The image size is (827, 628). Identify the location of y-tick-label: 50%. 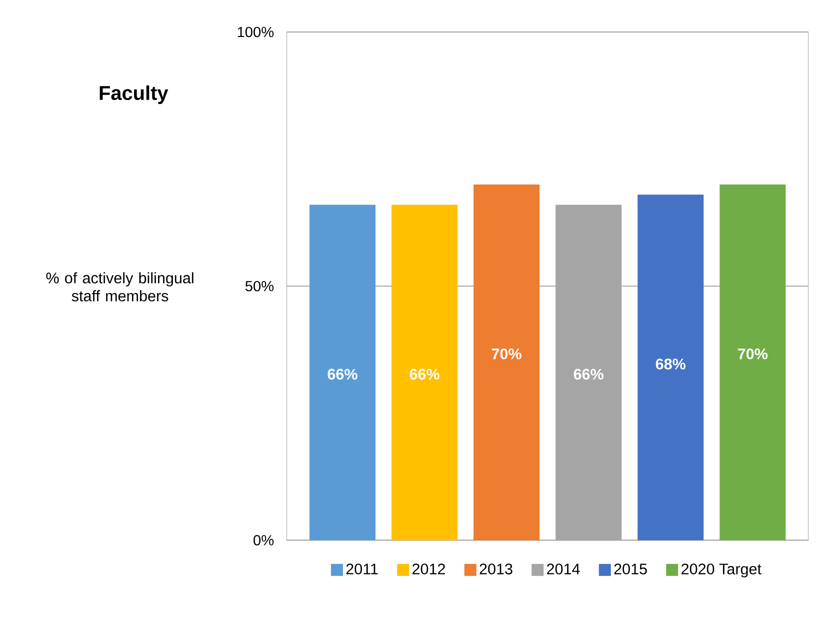
(259, 286).